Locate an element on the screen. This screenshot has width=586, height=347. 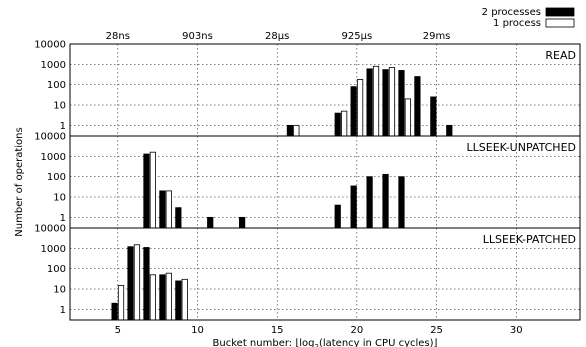
panel-label: LLSEEK-UNPATCHED is located at coordinates (522, 147).